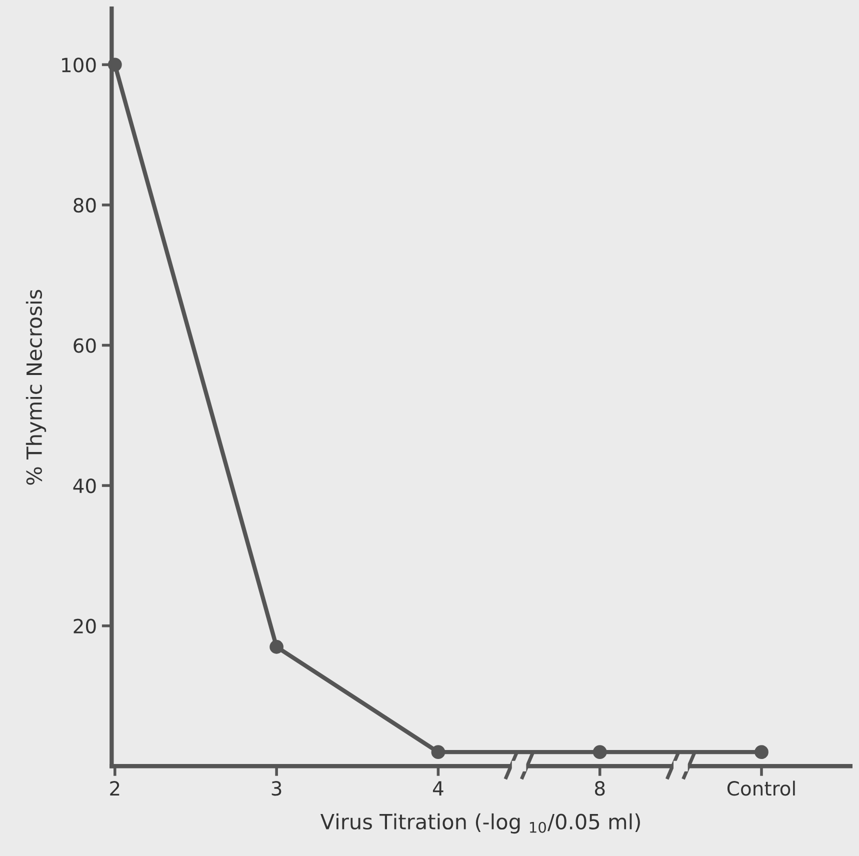 This screenshot has height=856, width=859. Describe the element at coordinates (480, 823) in the screenshot. I see `x-axis-title: Virus Titration (-log $_{10}$/0.05 ml)` at that location.